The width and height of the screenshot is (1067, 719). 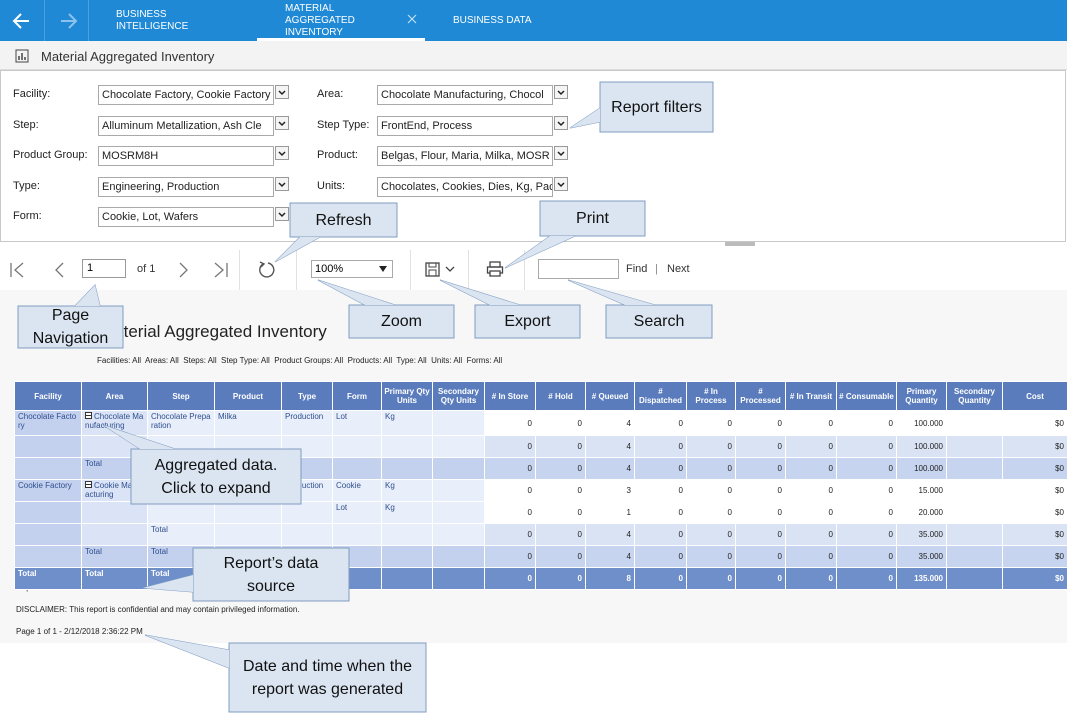 I want to click on next-button: Next, so click(x=678, y=269).